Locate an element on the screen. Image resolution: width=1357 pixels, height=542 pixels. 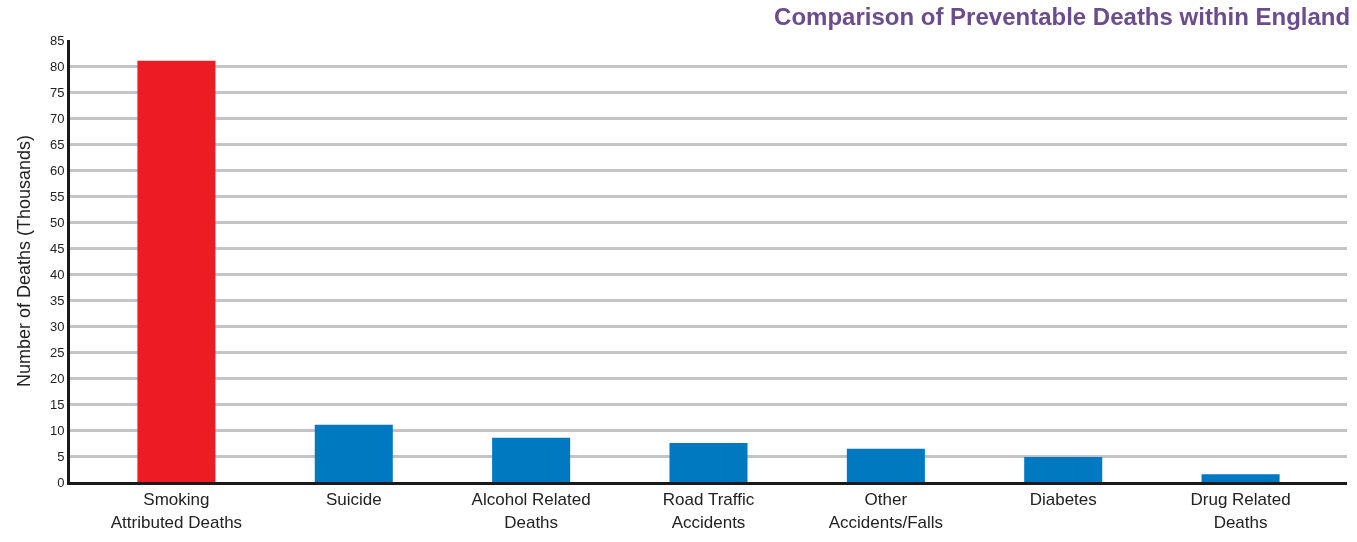
x-tick-label: Drug Related Deaths is located at coordinates (1240, 511).